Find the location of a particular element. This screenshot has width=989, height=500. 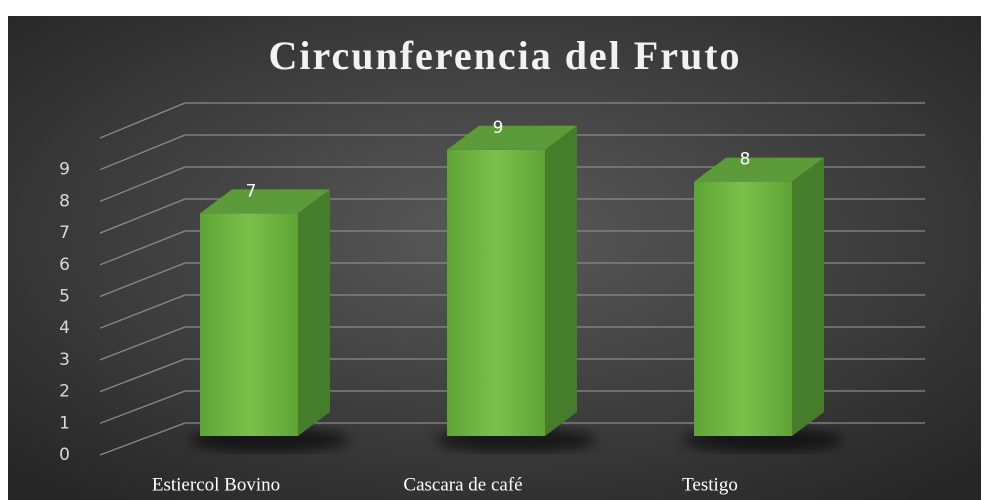

chart-title: Circunferencia del Fruto is located at coordinates (504, 55).